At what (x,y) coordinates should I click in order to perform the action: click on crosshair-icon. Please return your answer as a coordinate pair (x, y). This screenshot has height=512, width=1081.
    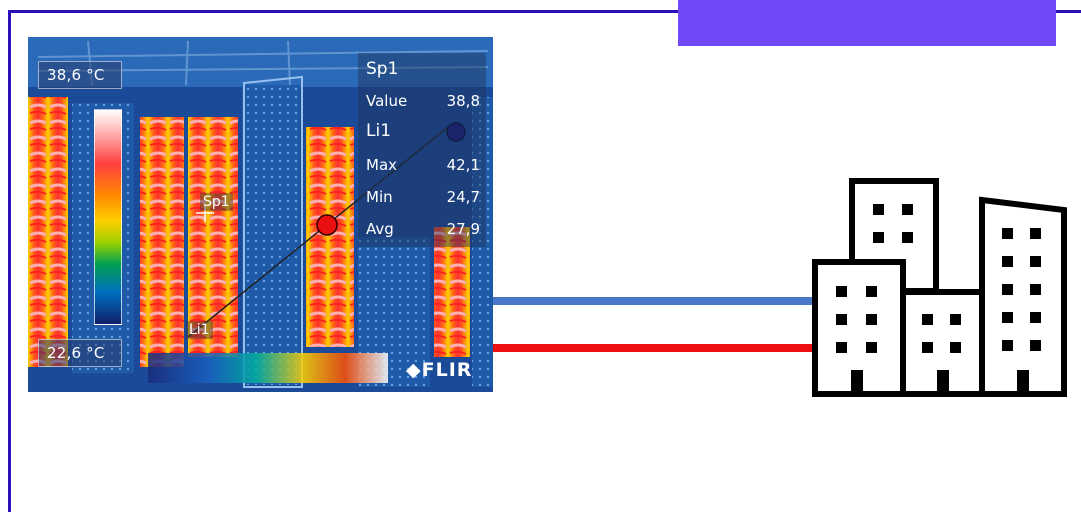
    Looking at the image, I should click on (205, 213).